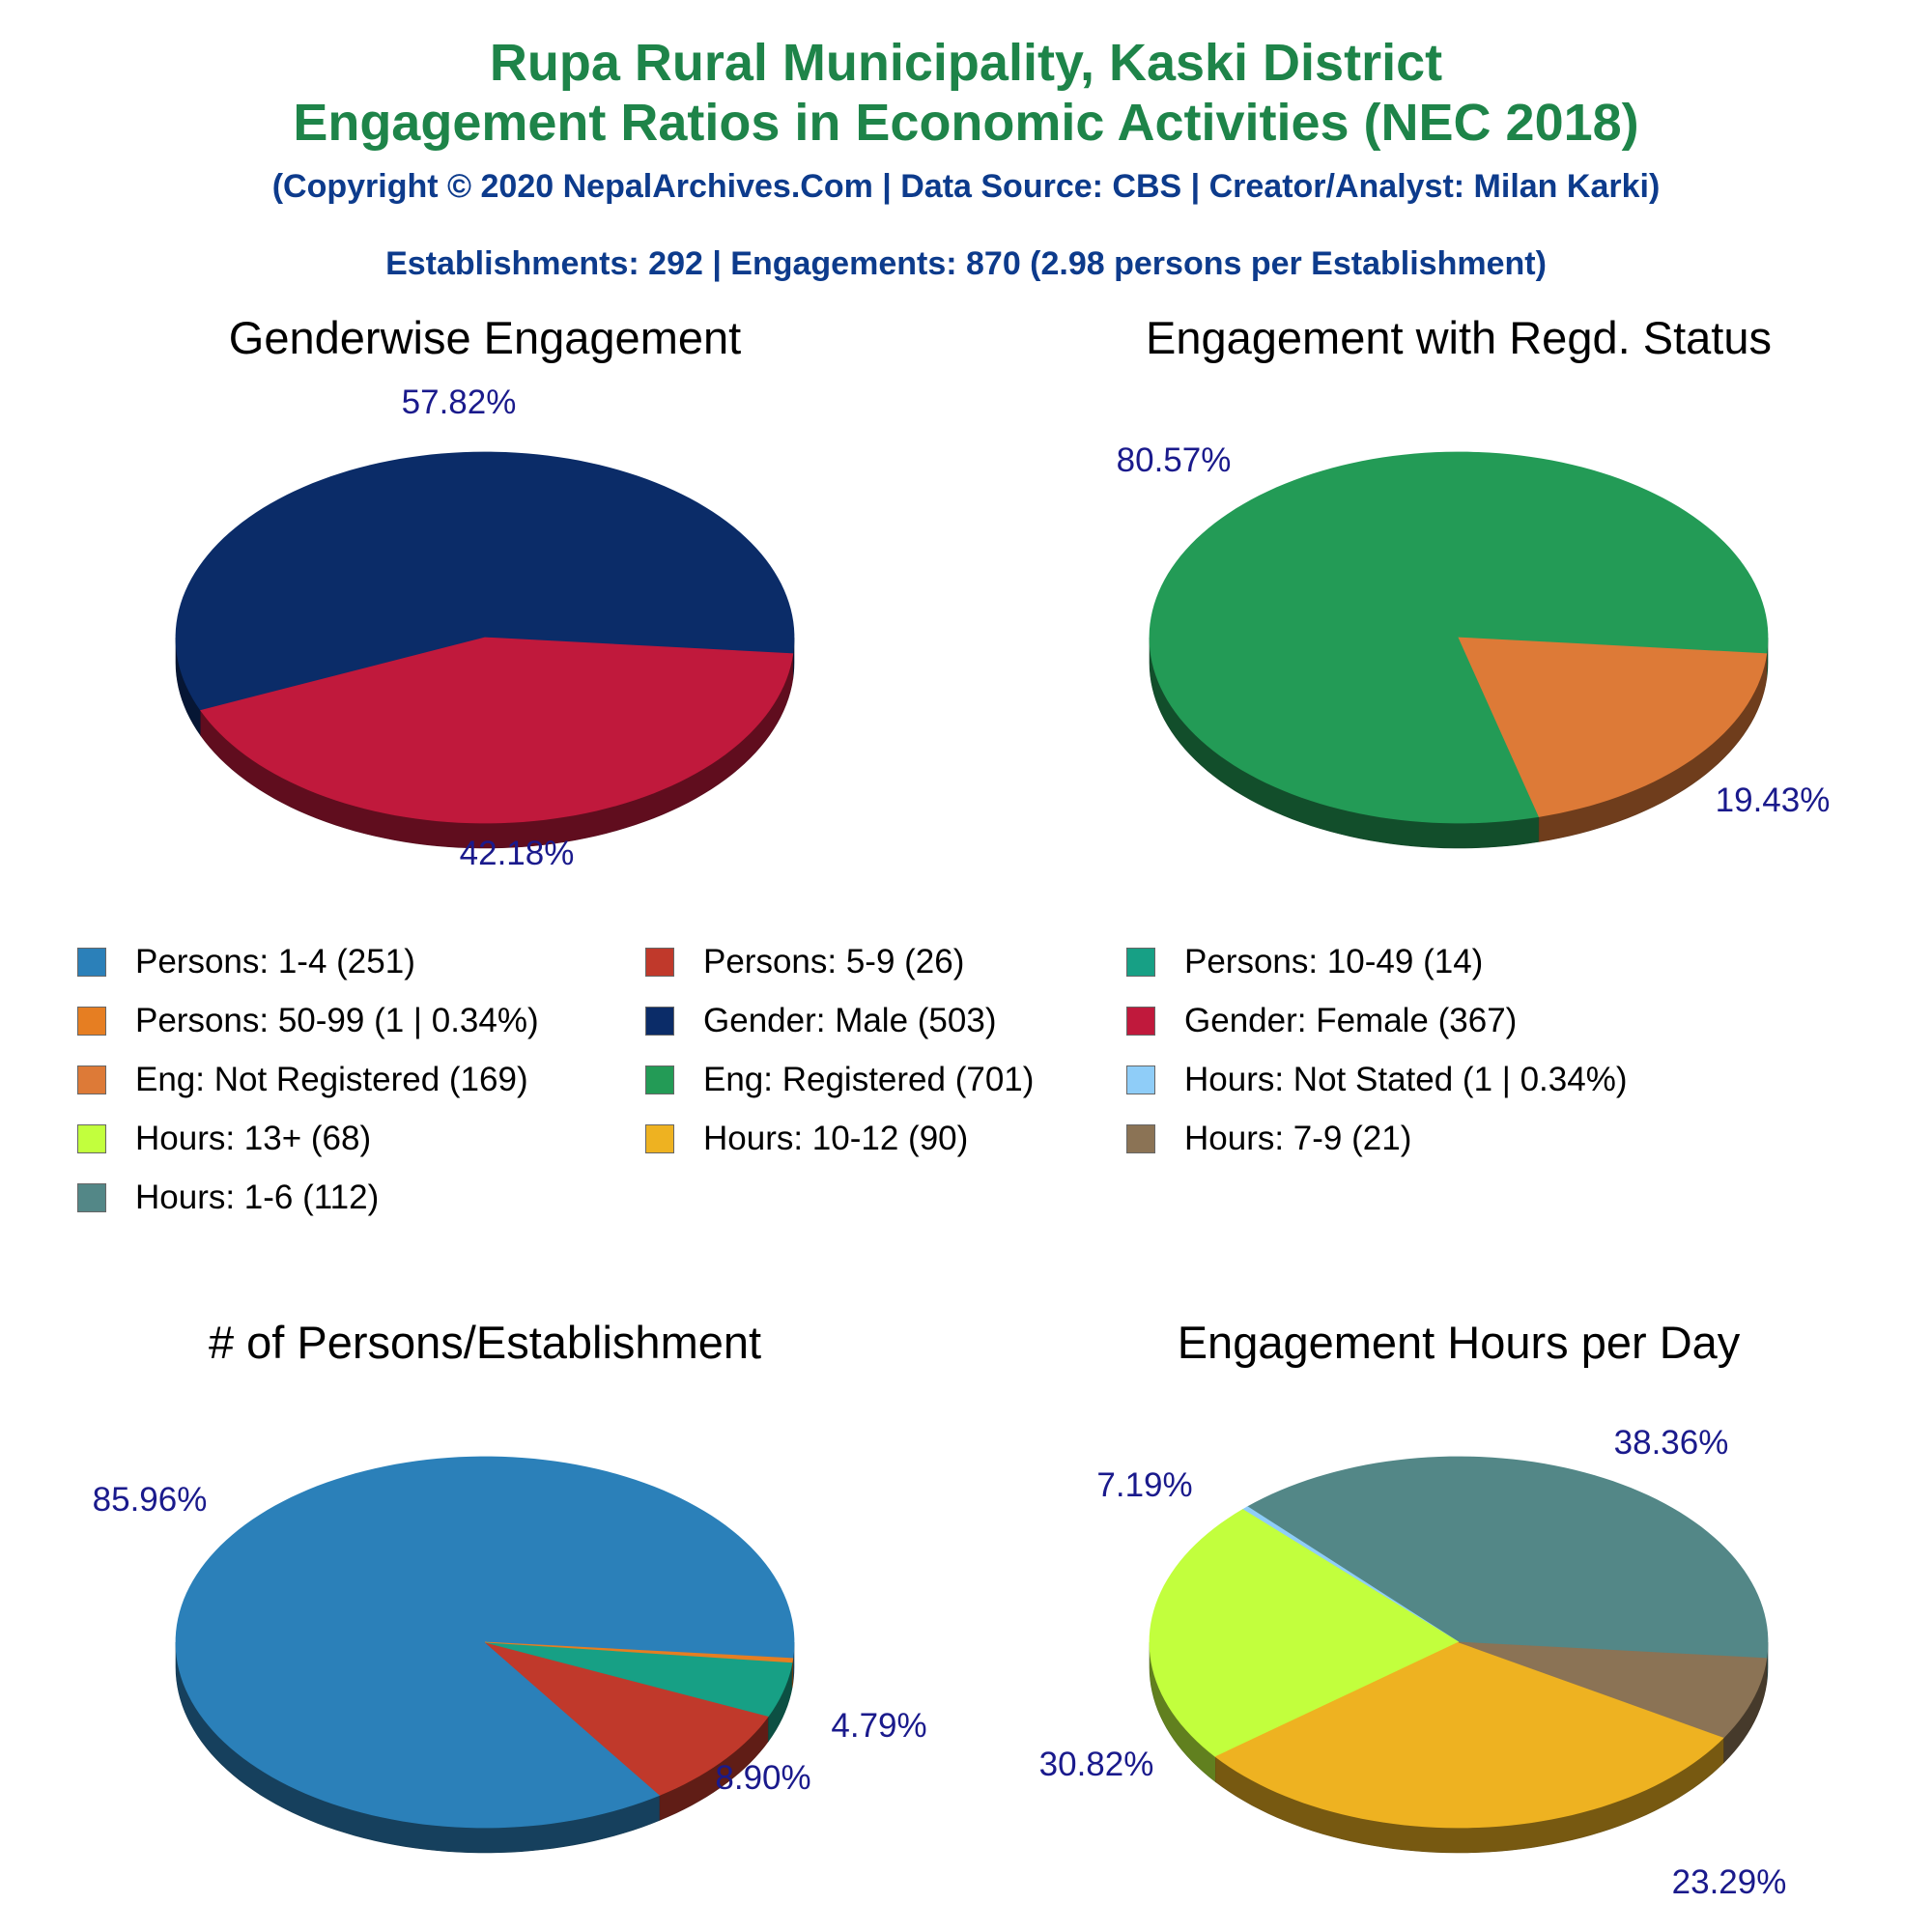 The height and width of the screenshot is (1932, 1932). Describe the element at coordinates (878, 1726) in the screenshot. I see `slice-label-persons-10-49: 4.79%` at that location.